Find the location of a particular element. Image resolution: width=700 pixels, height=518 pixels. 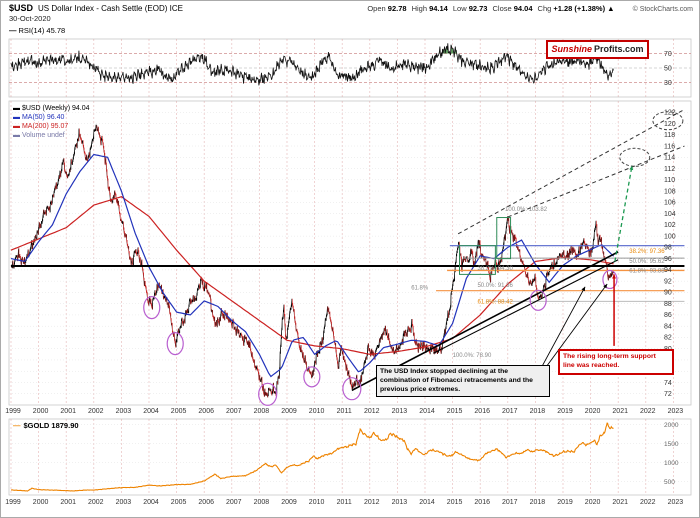

symbol: $USD is located at coordinates (21, 8).